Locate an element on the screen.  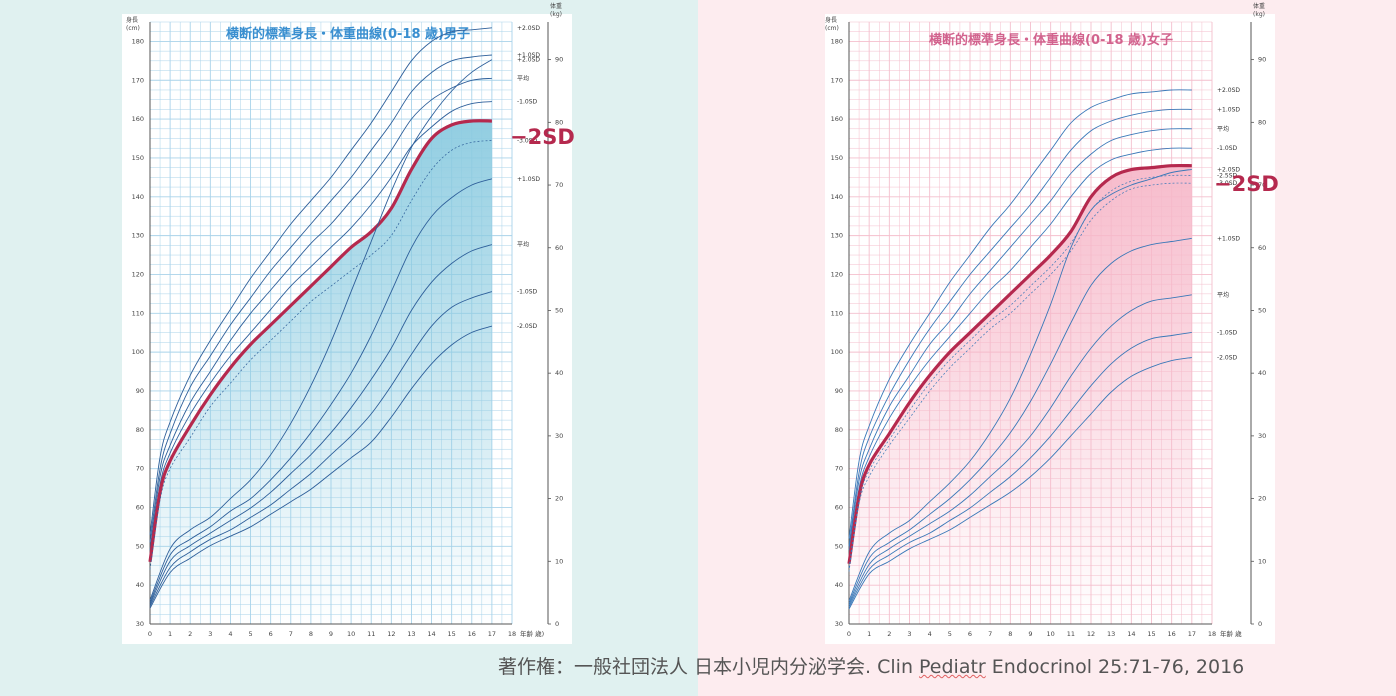
height-tick-label: 30 is located at coordinates (839, 624).